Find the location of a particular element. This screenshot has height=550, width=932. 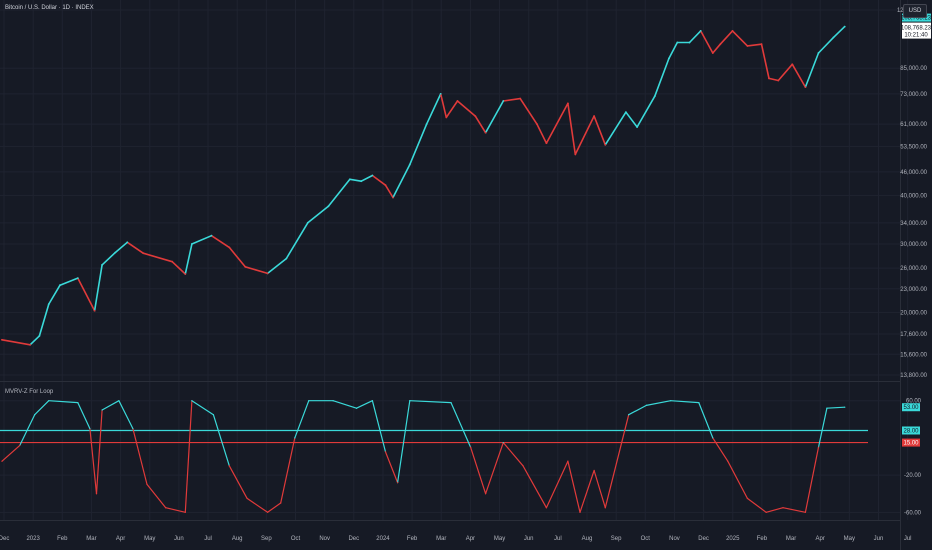

time-tick-label: Apr is located at coordinates (120, 539).